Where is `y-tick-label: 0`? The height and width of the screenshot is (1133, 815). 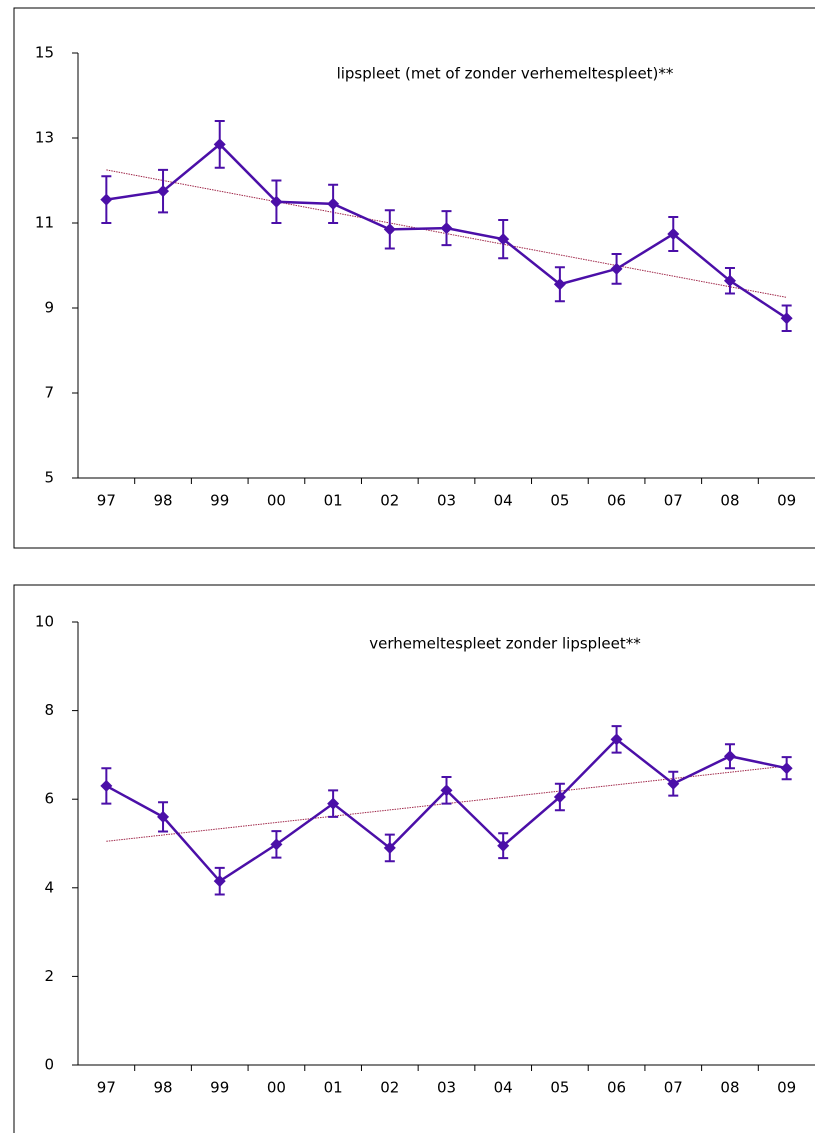 y-tick-label: 0 is located at coordinates (49, 1065).